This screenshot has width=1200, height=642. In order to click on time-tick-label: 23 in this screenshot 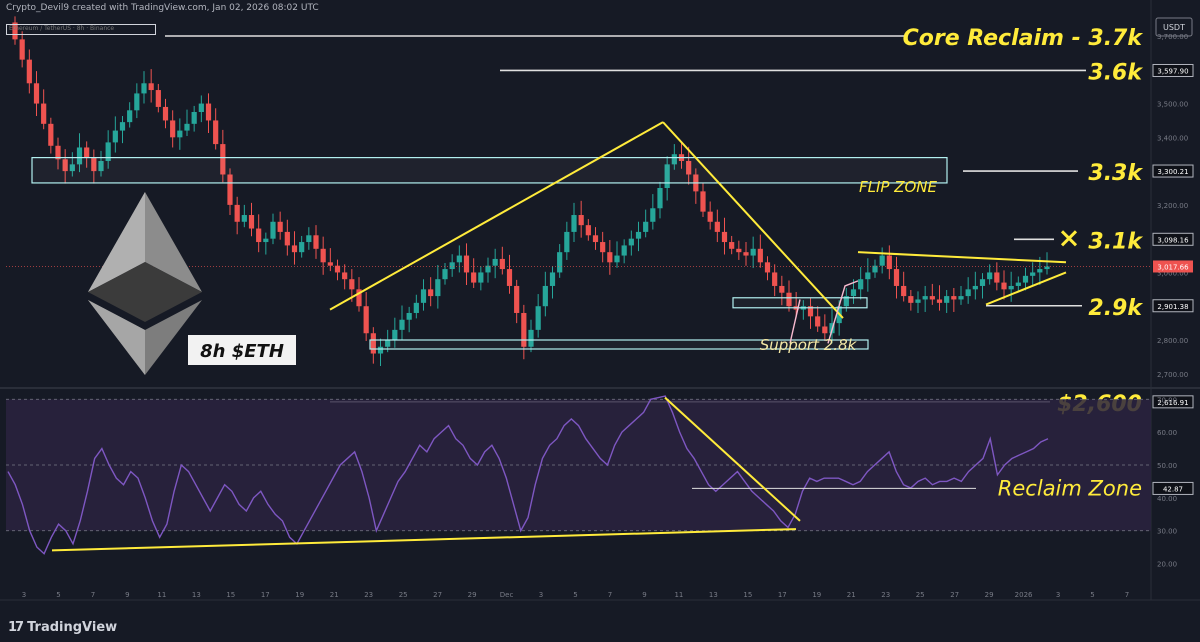, I will do `click(885, 595)`.